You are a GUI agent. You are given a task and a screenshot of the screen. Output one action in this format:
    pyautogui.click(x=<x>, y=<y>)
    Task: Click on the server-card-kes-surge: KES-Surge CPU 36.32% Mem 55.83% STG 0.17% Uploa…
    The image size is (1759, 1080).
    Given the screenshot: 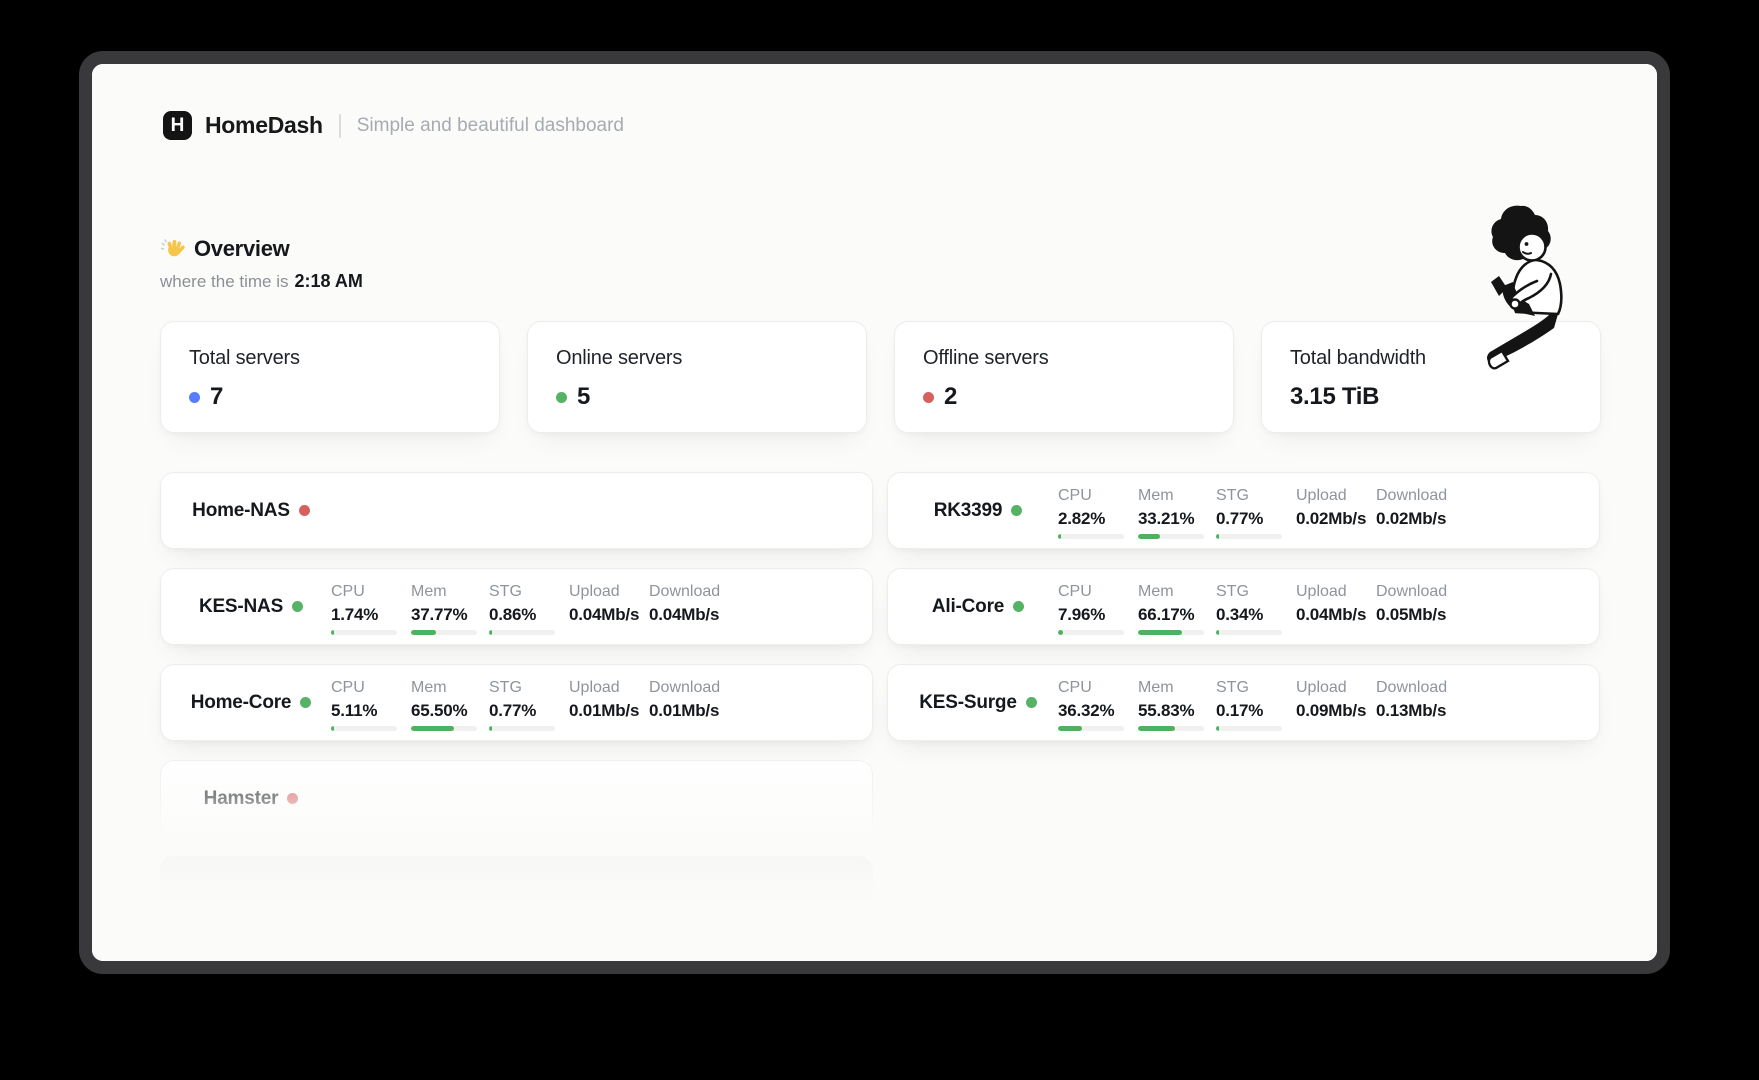 What is the action you would take?
    pyautogui.click(x=1243, y=702)
    